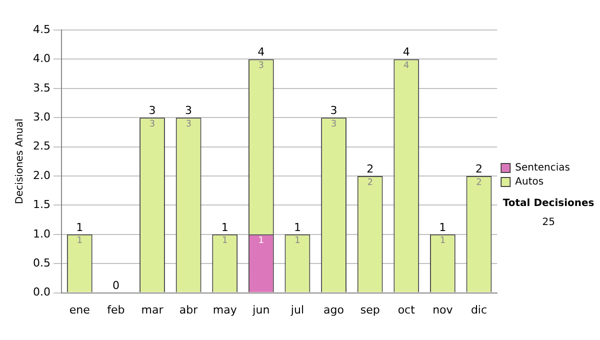  Describe the element at coordinates (548, 204) in the screenshot. I see `text: Total Decisiones` at that location.